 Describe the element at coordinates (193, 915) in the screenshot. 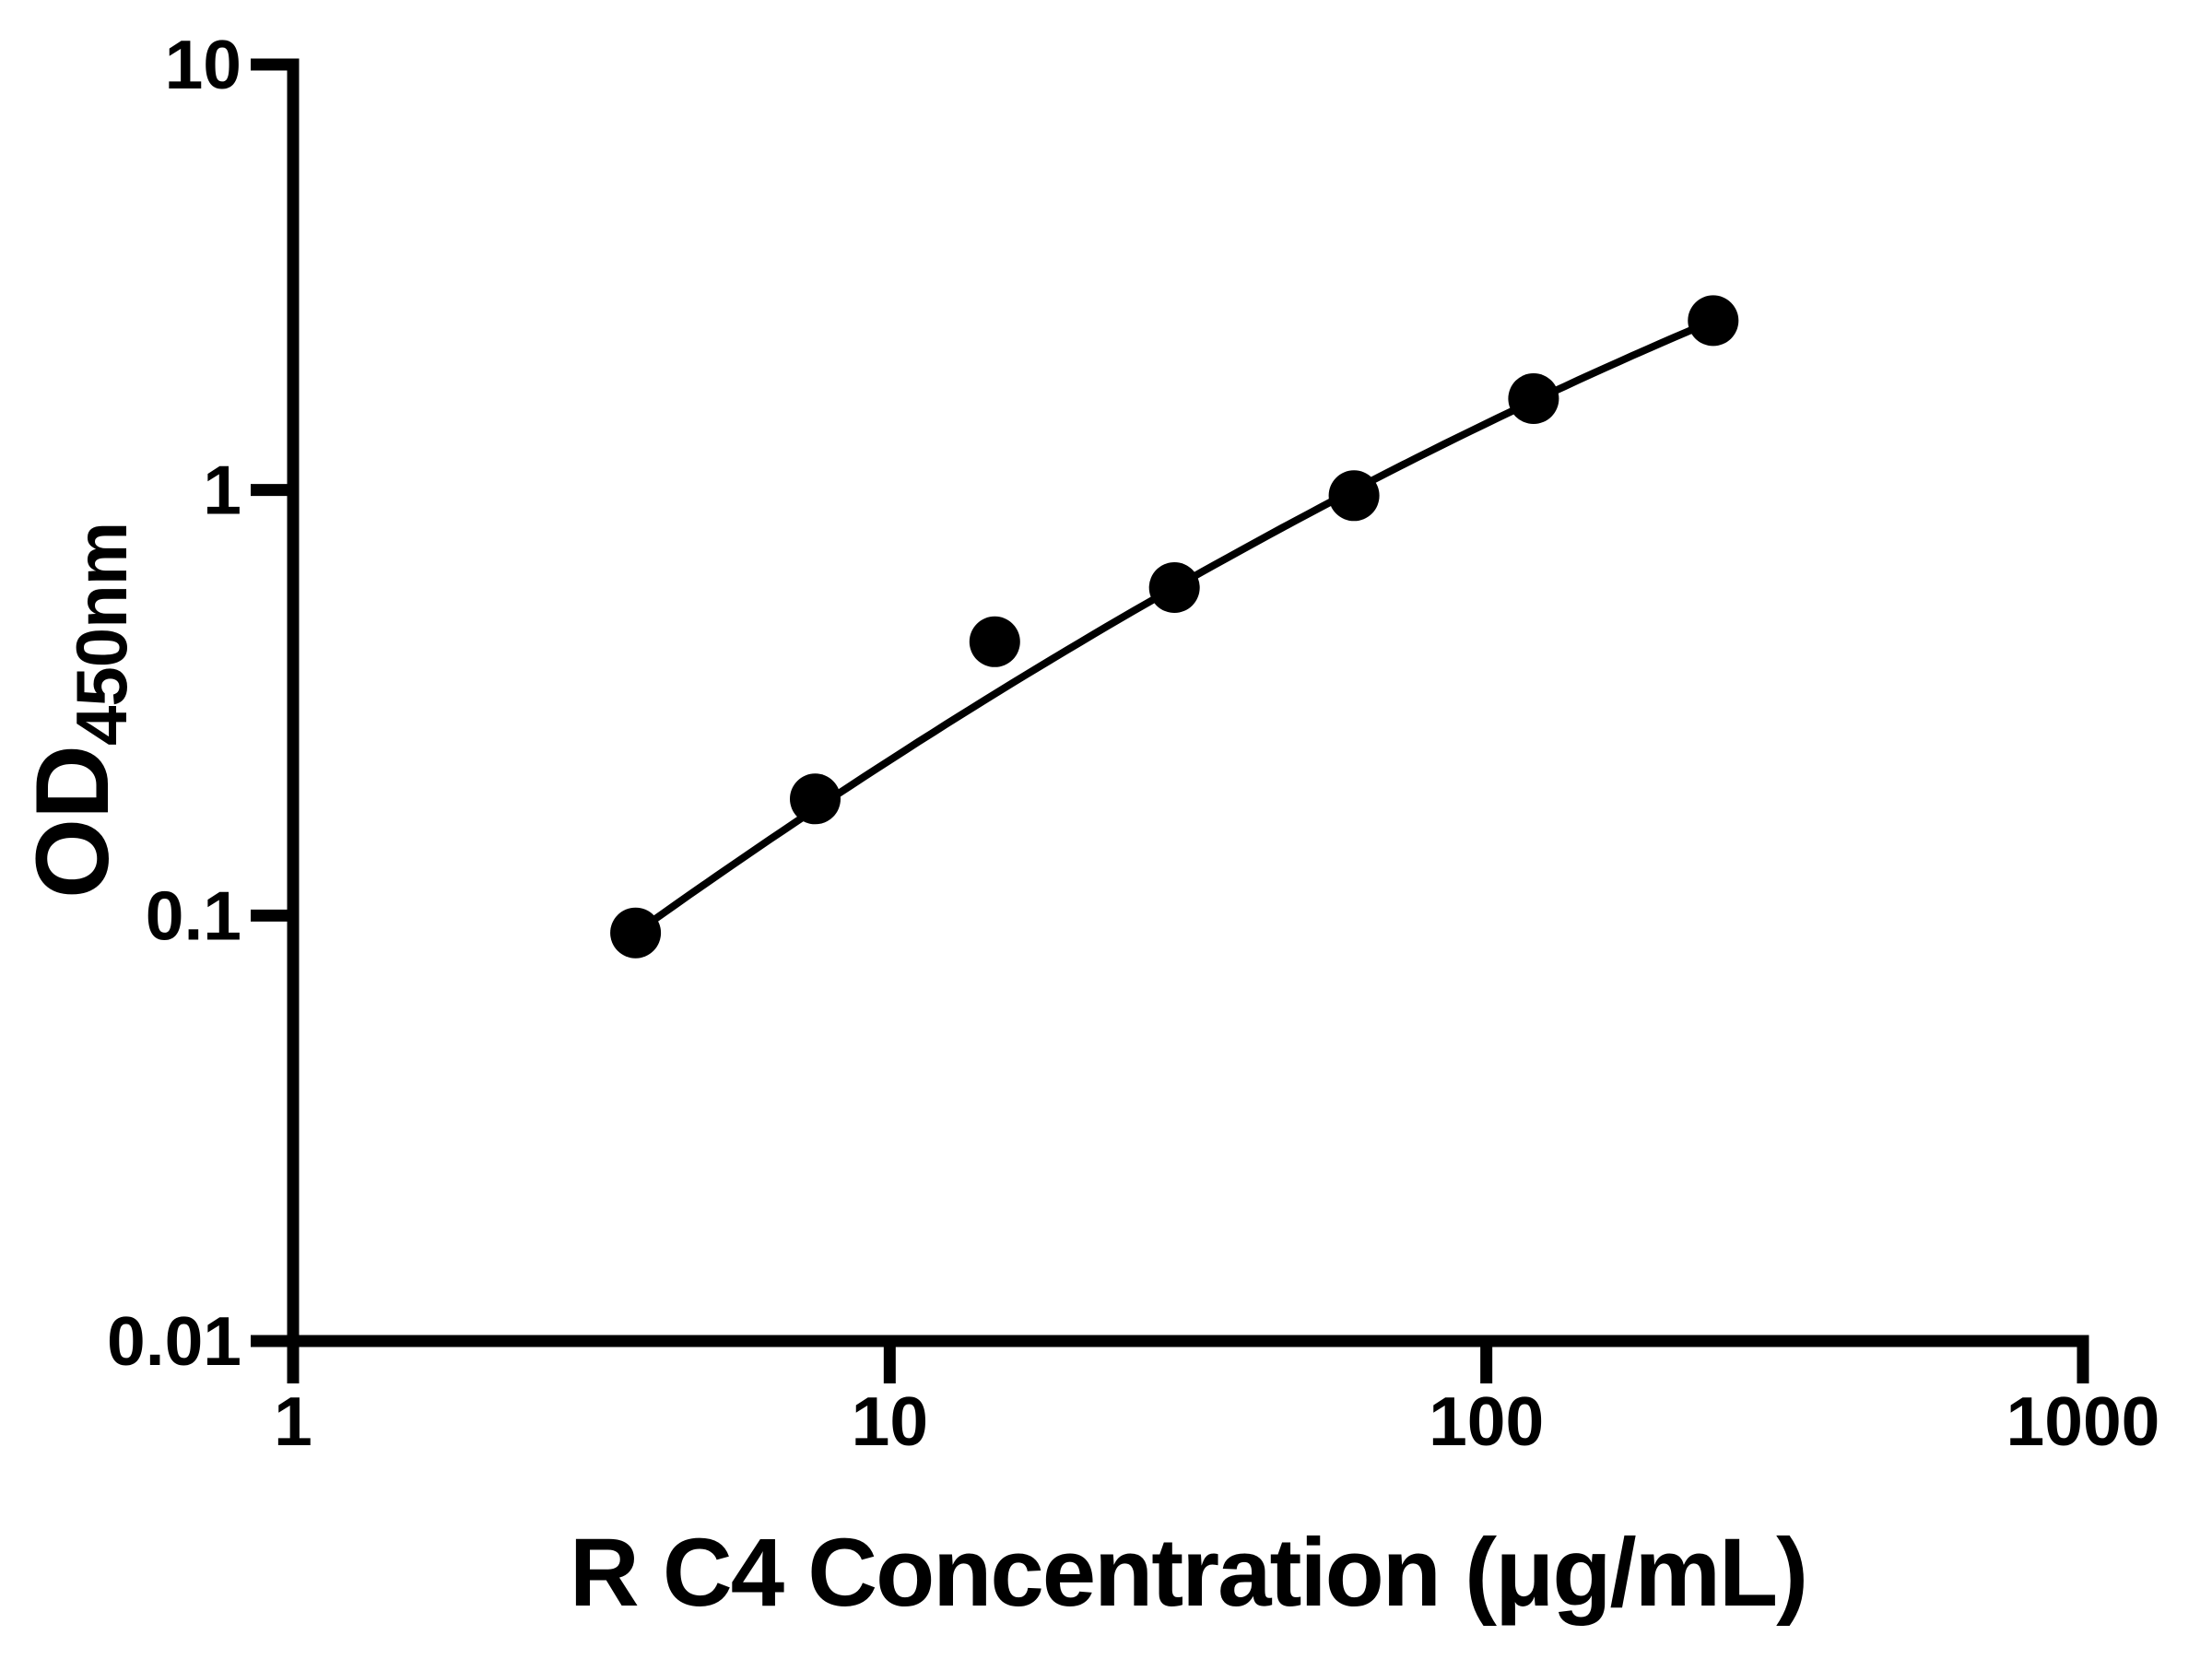

I see `y-tick-label: 0.1` at that location.